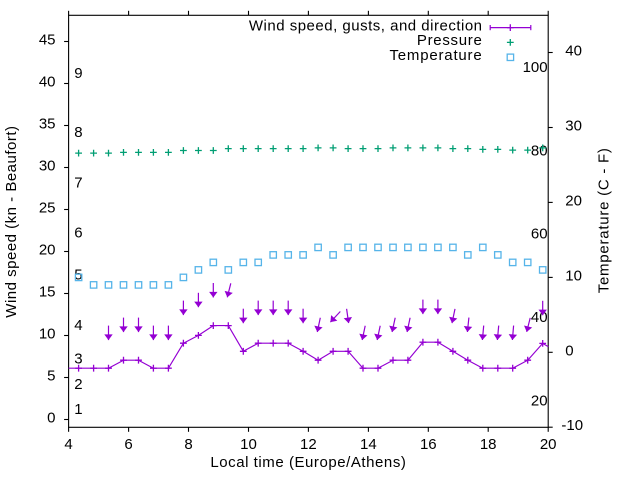 The image size is (640, 480). I want to click on svg-text: 16, so click(428, 444).